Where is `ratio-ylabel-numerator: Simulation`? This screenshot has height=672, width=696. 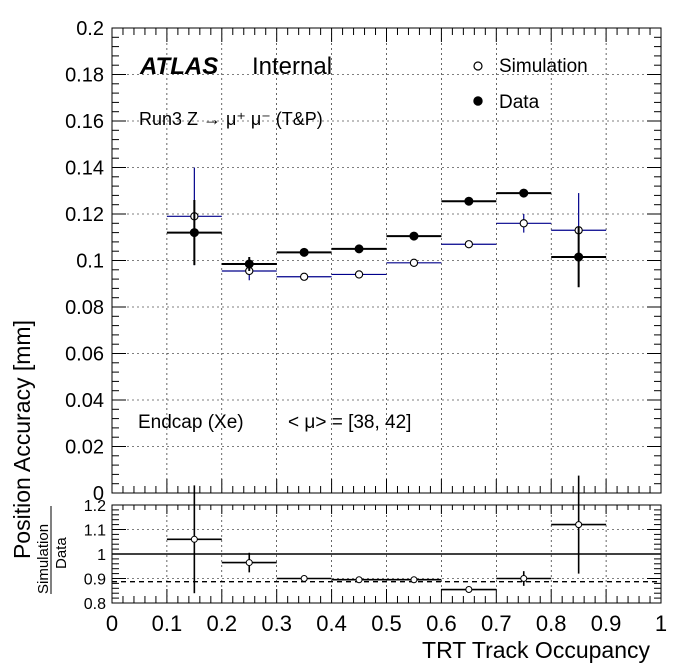 ratio-ylabel-numerator: Simulation is located at coordinates (43, 559).